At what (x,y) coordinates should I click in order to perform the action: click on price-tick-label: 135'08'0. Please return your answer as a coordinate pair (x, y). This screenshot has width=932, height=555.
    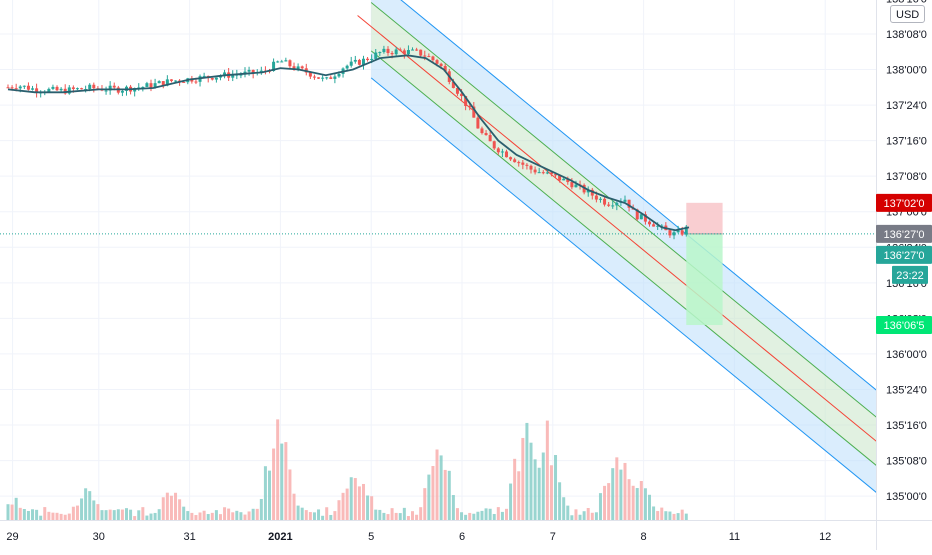
    Looking at the image, I should click on (906, 462).